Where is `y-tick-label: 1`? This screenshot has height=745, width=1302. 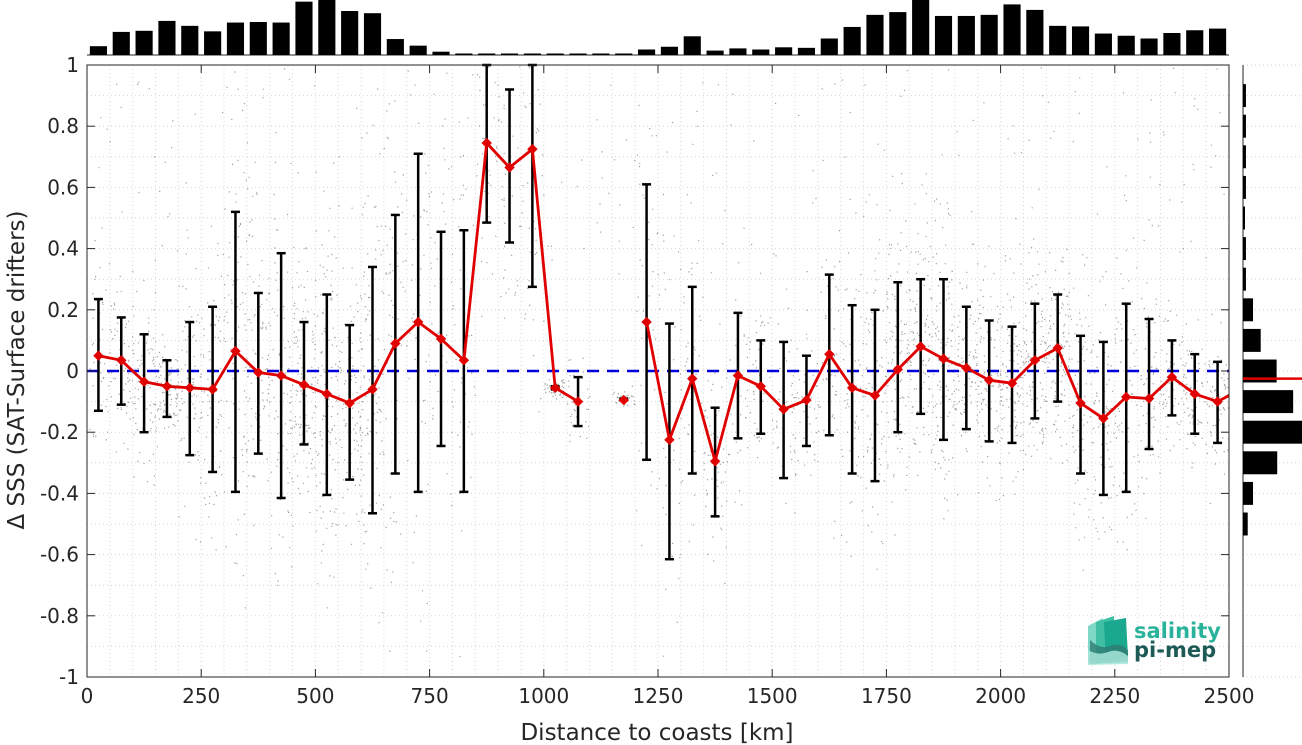
y-tick-label: 1 is located at coordinates (72, 65).